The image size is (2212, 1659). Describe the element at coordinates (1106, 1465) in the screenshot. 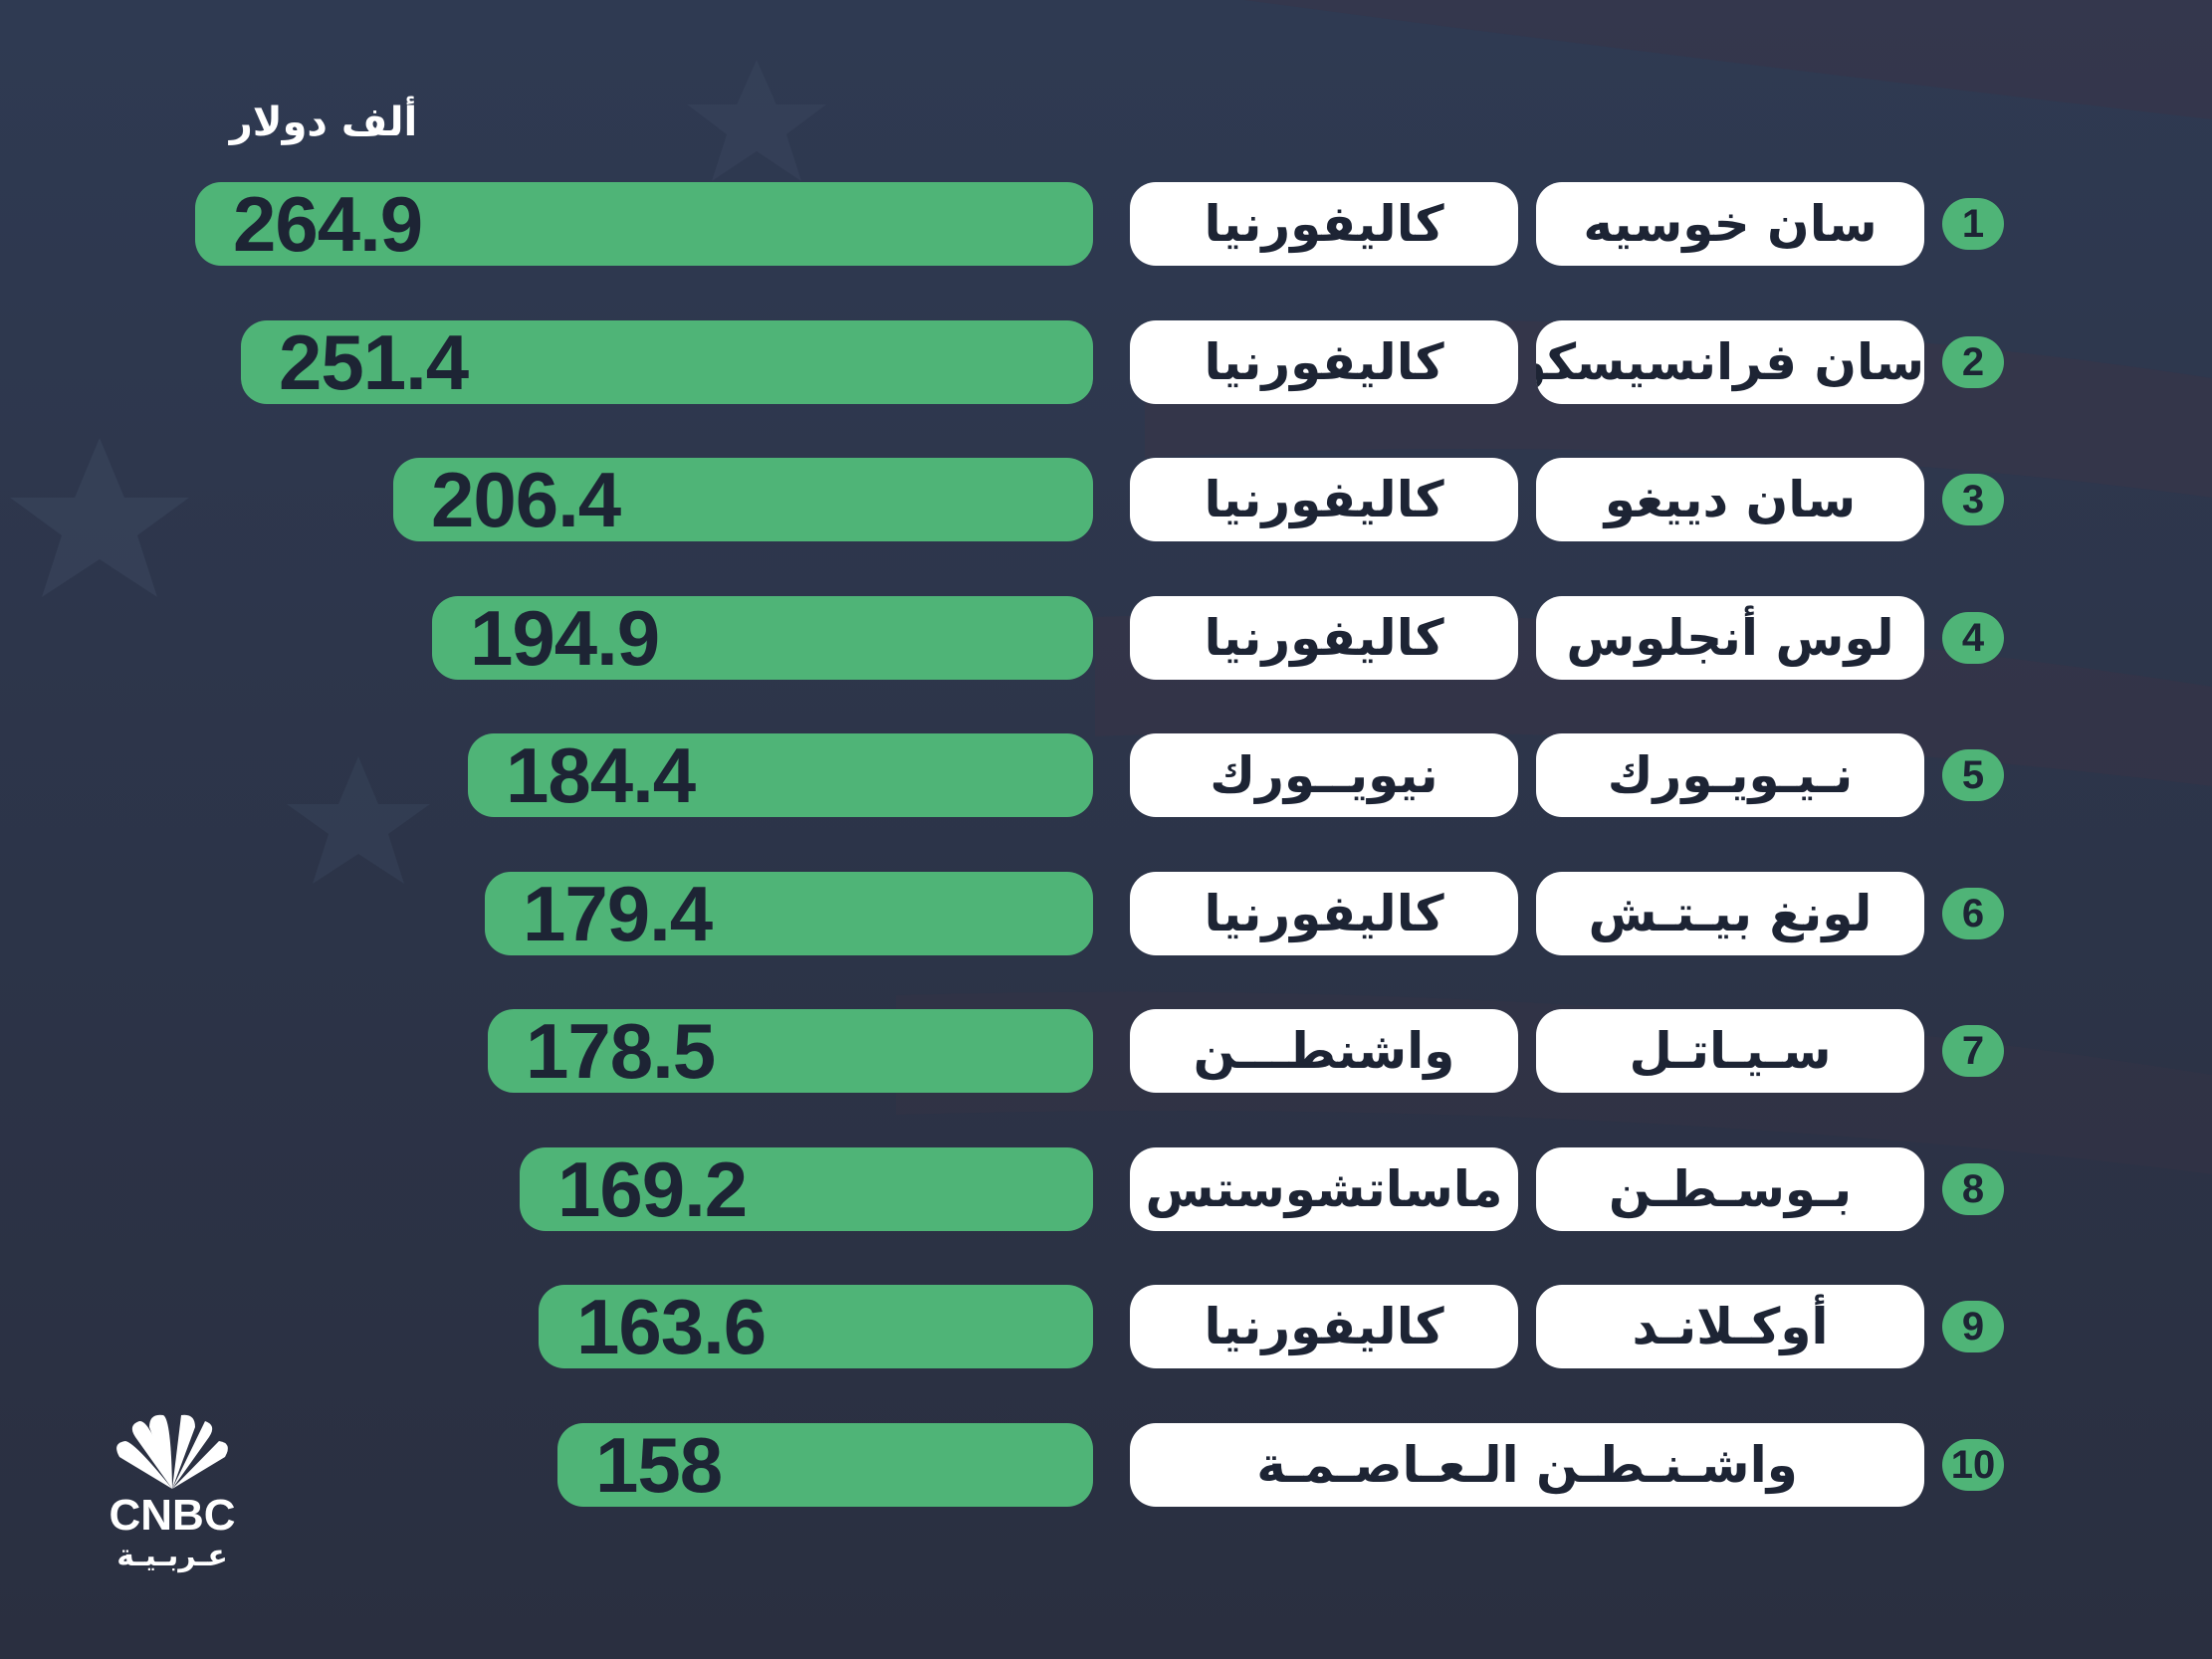

I see `chart-row: 158 واشـنـطـن الـعـاصـمـة 10` at that location.